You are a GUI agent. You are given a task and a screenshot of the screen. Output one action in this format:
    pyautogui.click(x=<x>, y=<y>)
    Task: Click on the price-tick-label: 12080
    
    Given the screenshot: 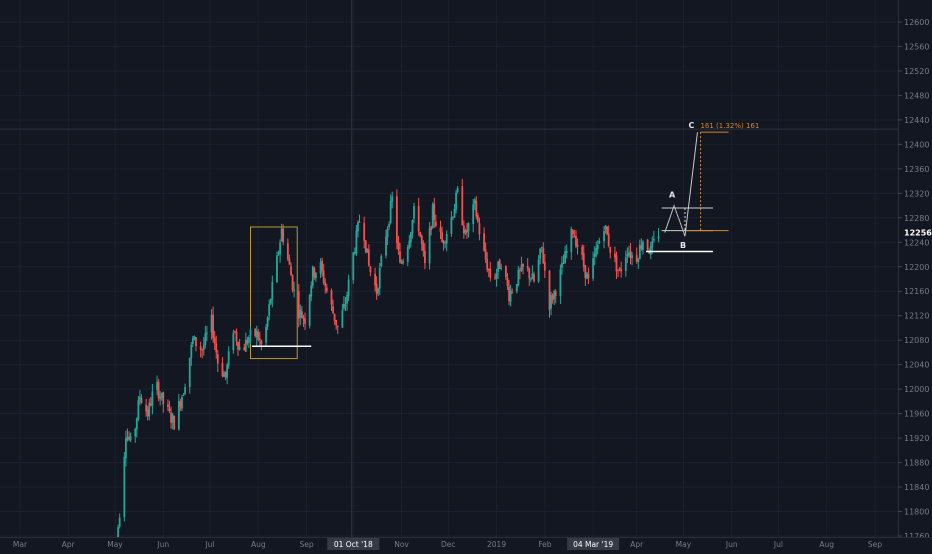 What is the action you would take?
    pyautogui.click(x=916, y=340)
    